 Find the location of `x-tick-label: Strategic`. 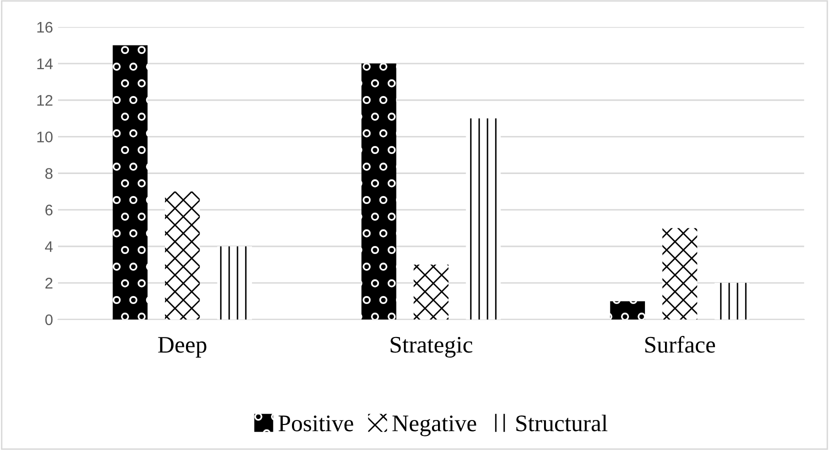

x-tick-label: Strategic is located at coordinates (431, 347).